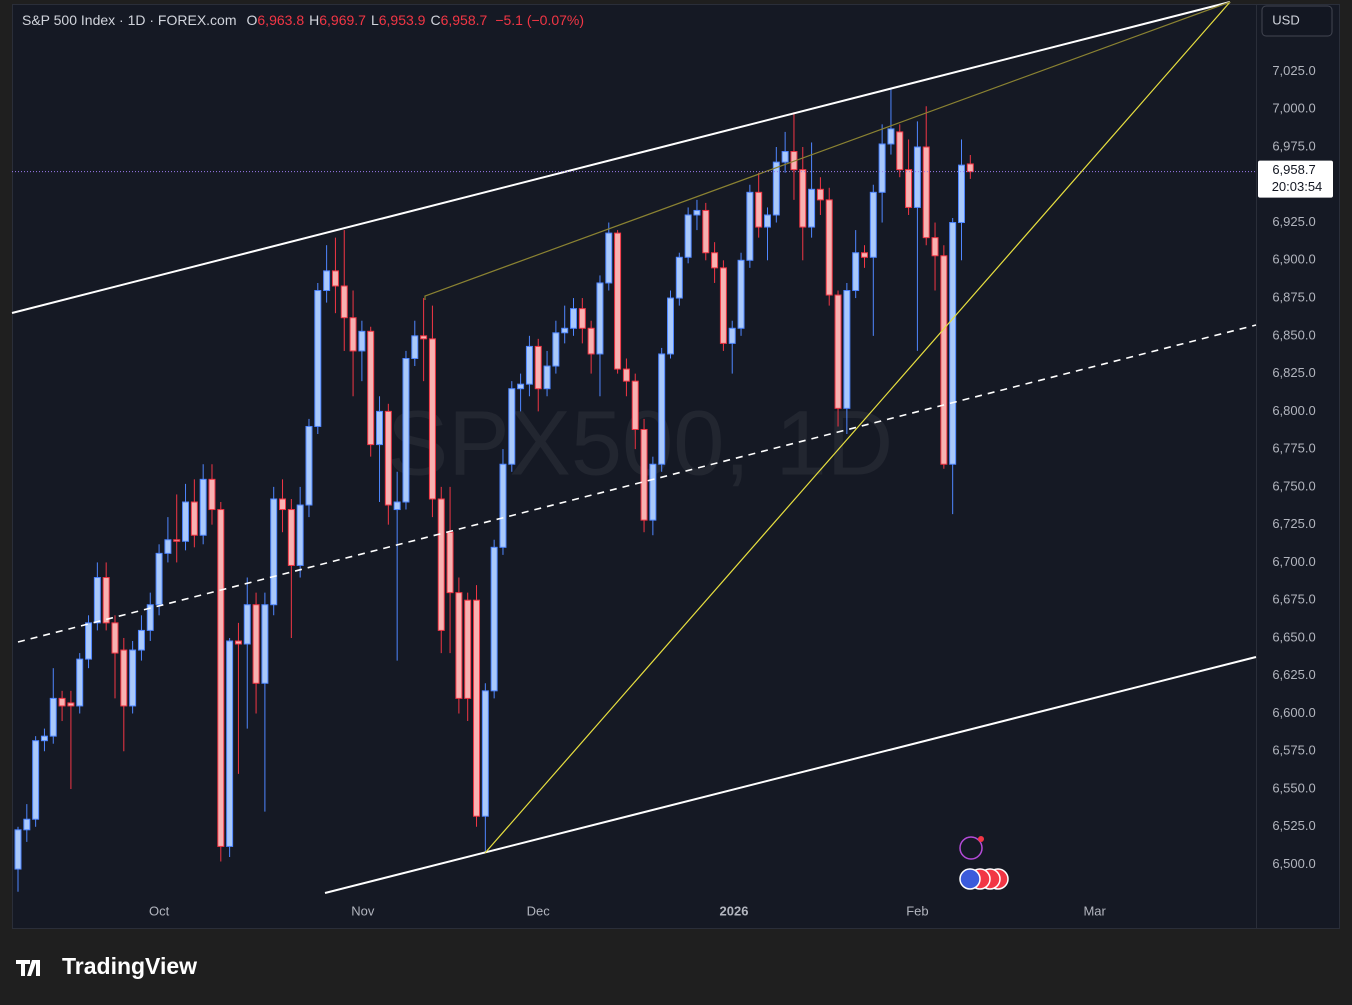 This screenshot has width=1352, height=1005. What do you see at coordinates (28, 968) in the screenshot?
I see `logo-mark` at bounding box center [28, 968].